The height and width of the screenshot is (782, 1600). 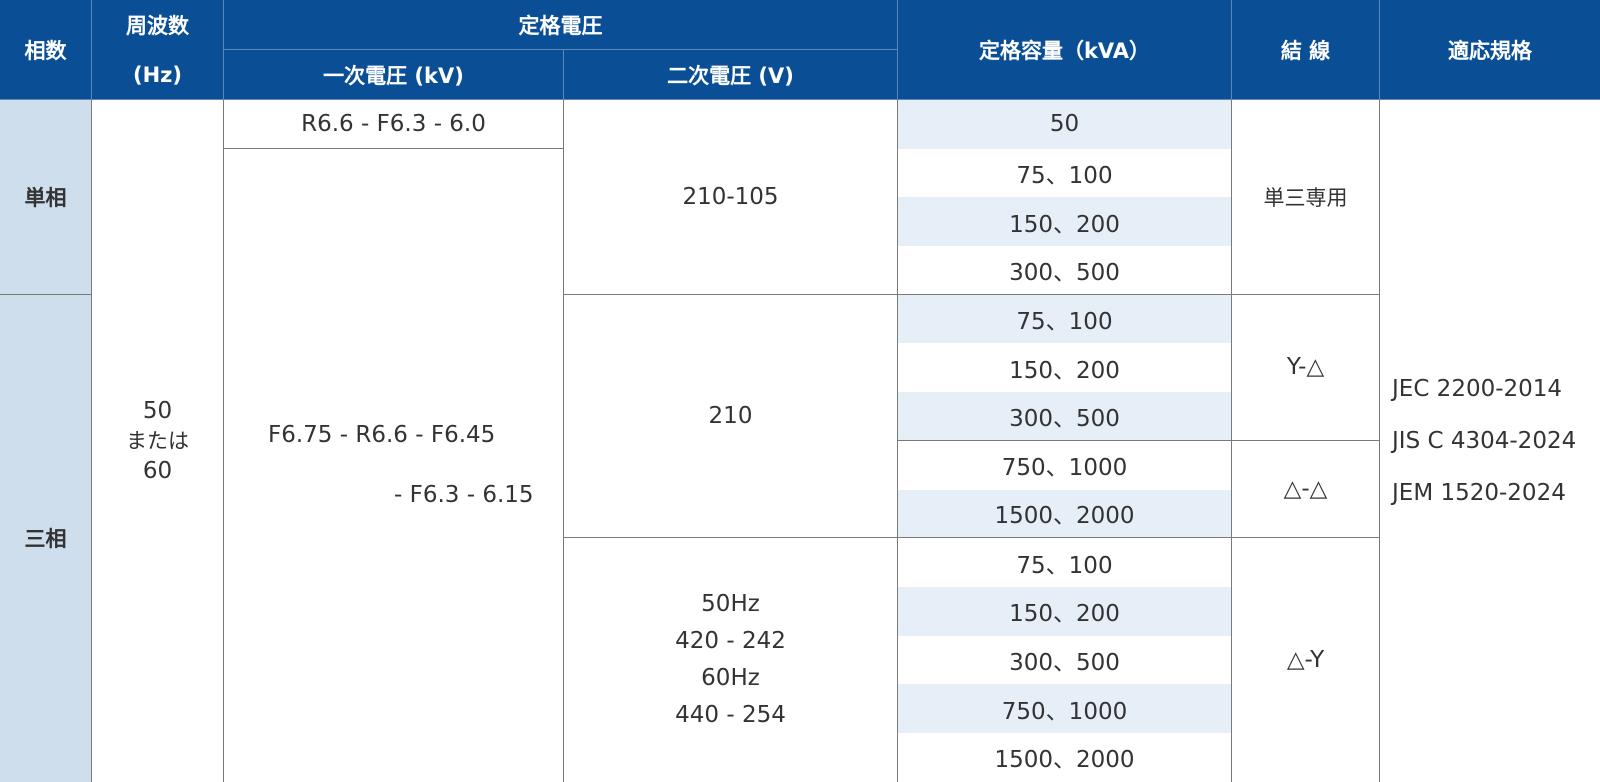 What do you see at coordinates (158, 25) in the screenshot?
I see `header-frequency: 周波数` at bounding box center [158, 25].